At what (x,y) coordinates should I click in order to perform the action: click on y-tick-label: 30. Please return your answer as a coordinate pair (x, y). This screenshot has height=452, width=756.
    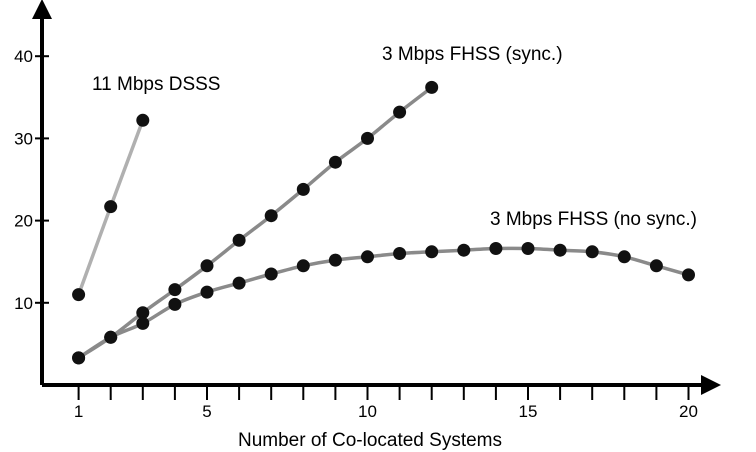
    Looking at the image, I should click on (23, 138).